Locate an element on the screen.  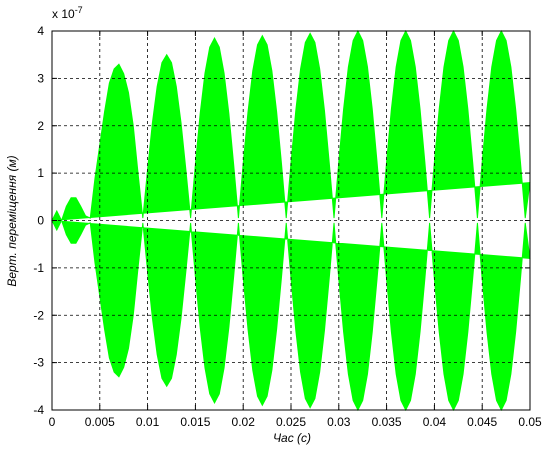
y-tick-label: -4 is located at coordinates (38, 410).